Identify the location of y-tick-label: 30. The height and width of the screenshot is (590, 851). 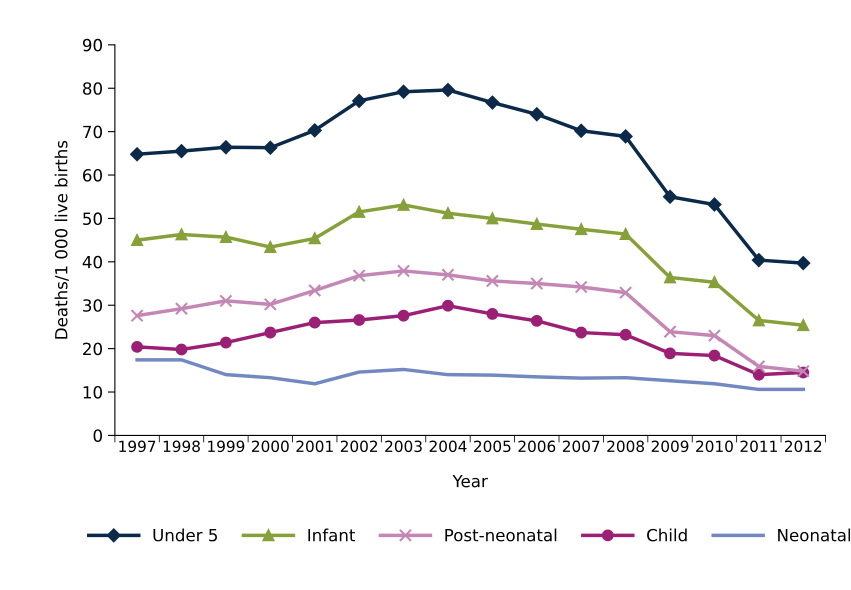
(92, 305).